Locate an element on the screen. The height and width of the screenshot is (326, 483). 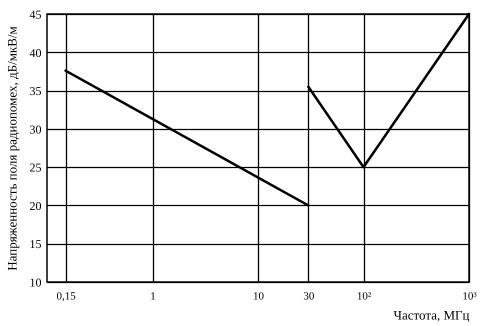
x-tick-label: 10² is located at coordinates (364, 296).